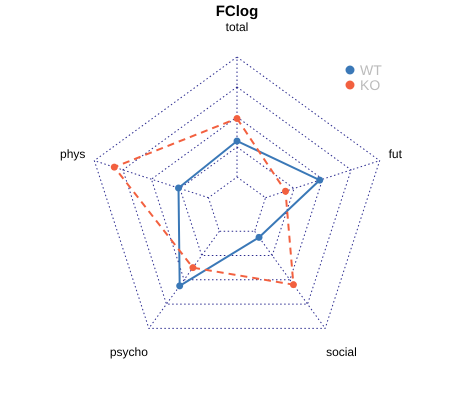 This screenshot has width=474, height=415. Describe the element at coordinates (370, 85) in the screenshot. I see `legend-label: KO` at that location.